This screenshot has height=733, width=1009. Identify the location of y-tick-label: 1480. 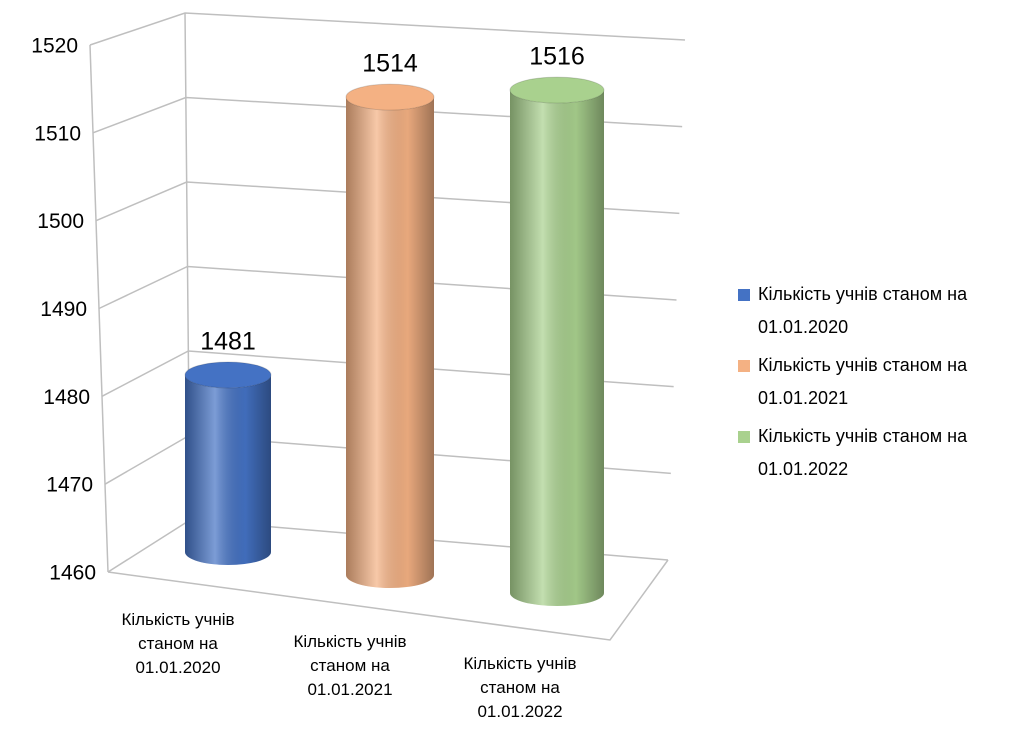
(66, 397).